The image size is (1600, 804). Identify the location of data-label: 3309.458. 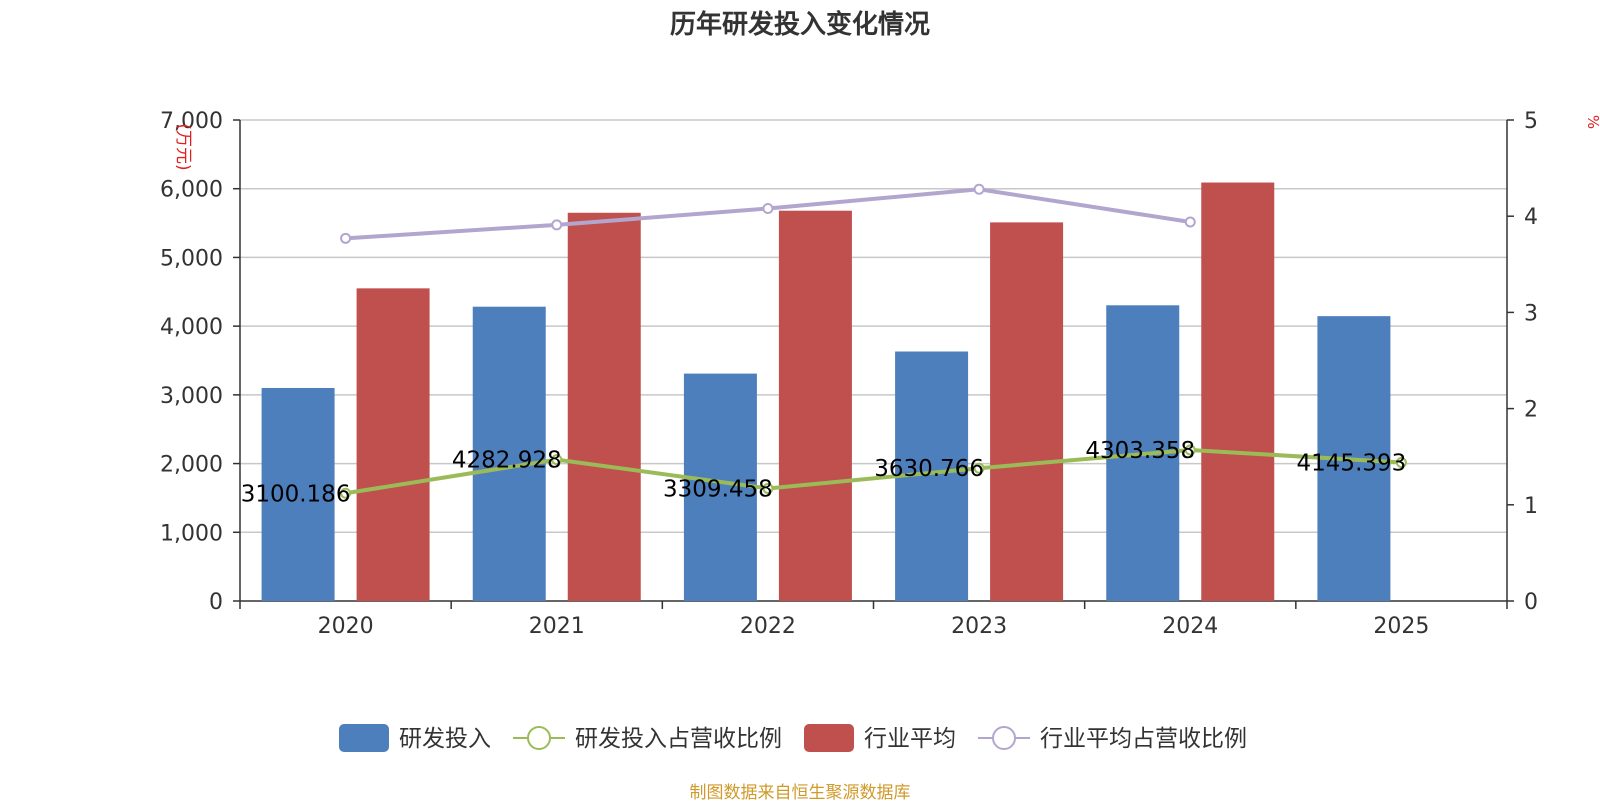
(718, 489).